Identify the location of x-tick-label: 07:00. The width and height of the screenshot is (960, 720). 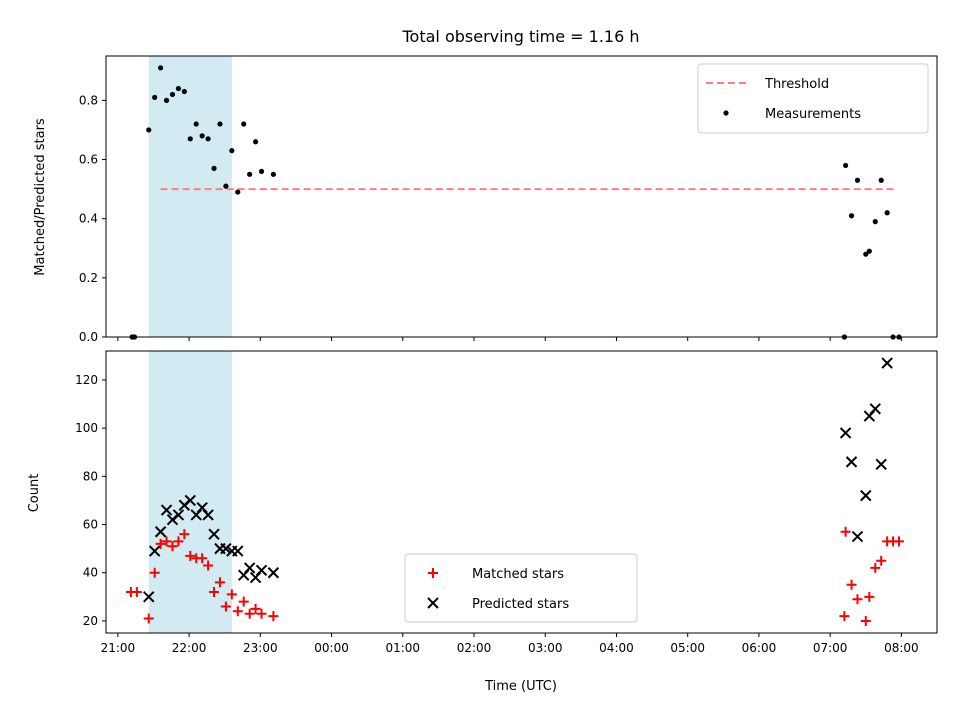
(830, 648).